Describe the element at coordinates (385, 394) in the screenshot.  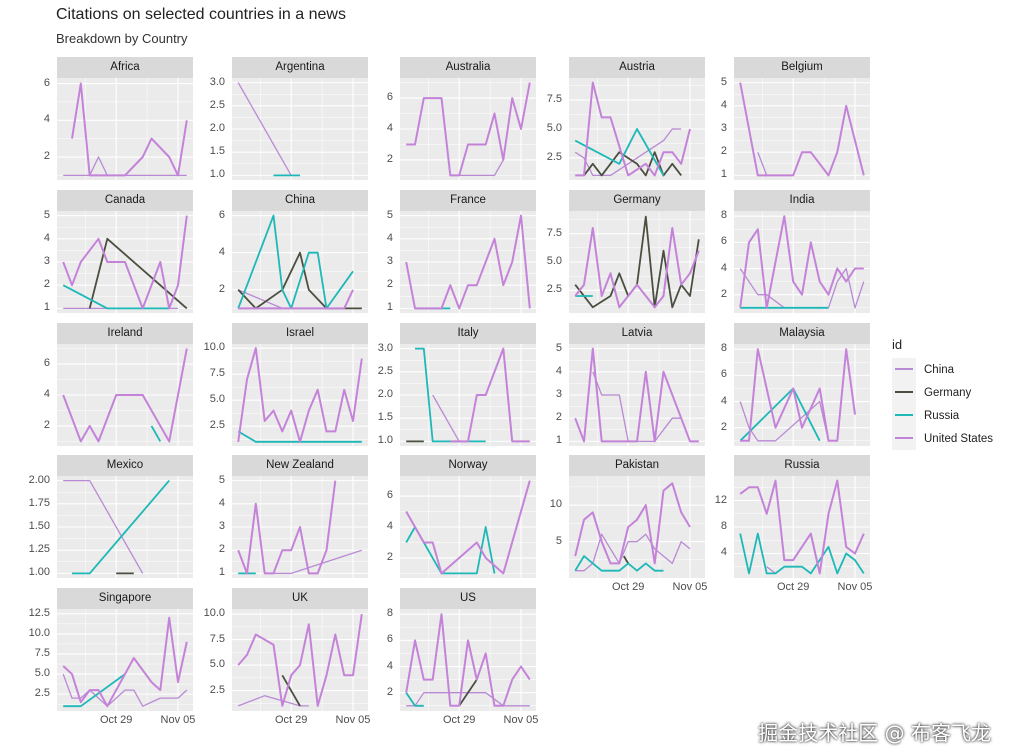
I see `y-tick-label: 2.0` at that location.